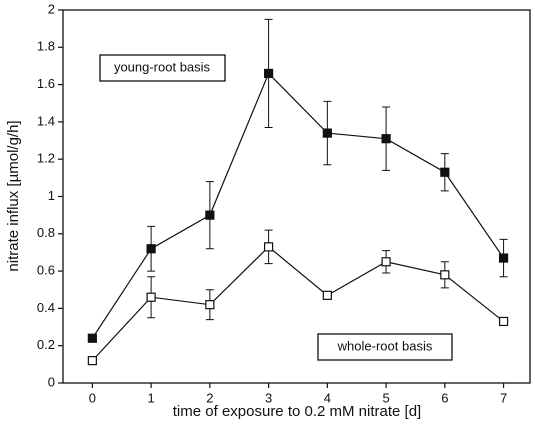 Image resolution: width=535 pixels, height=433 pixels. I want to click on y-tick-label: 1.6, so click(46, 83).